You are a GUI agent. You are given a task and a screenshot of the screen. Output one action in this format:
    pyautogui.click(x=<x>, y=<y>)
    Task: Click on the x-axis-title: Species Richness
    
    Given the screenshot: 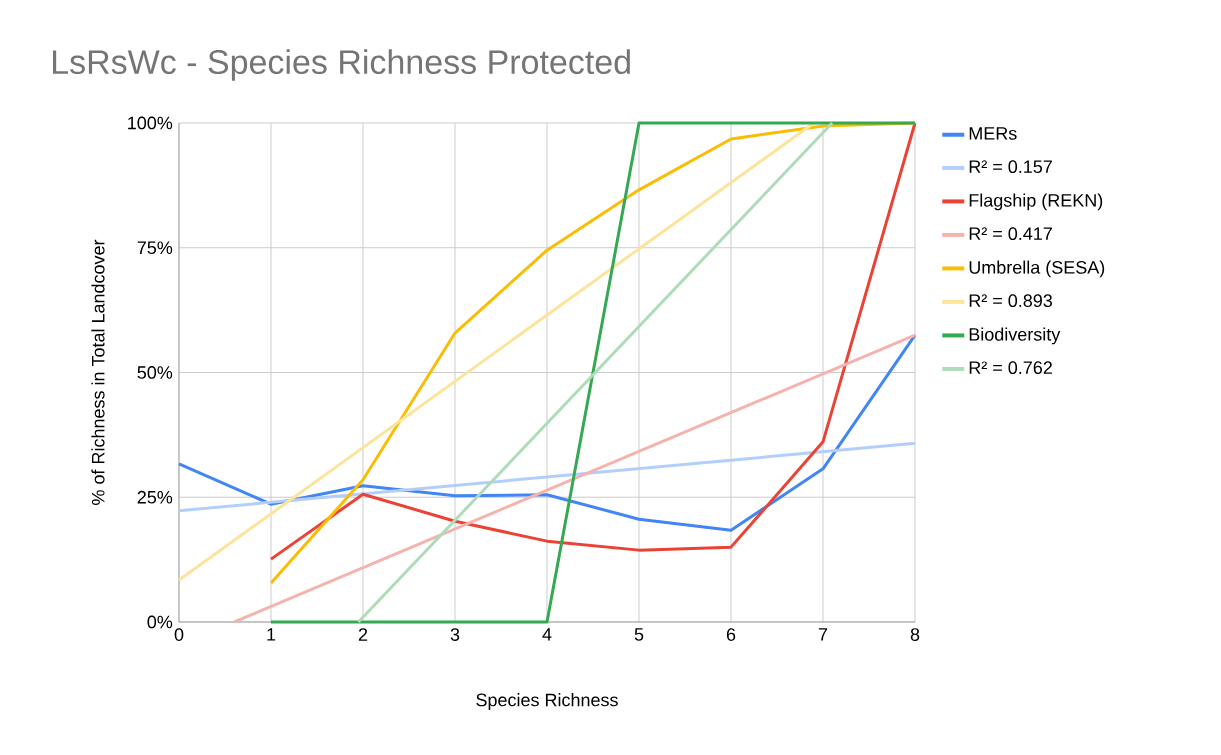 What is the action you would take?
    pyautogui.click(x=547, y=701)
    